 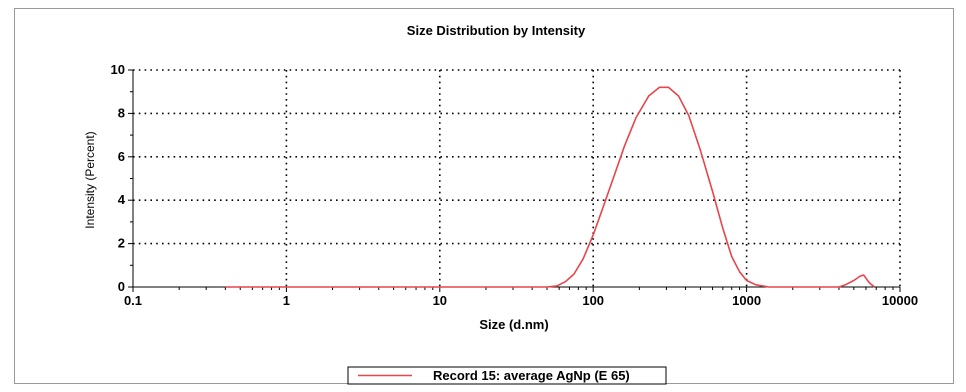 I want to click on legend-box, so click(x=507, y=375).